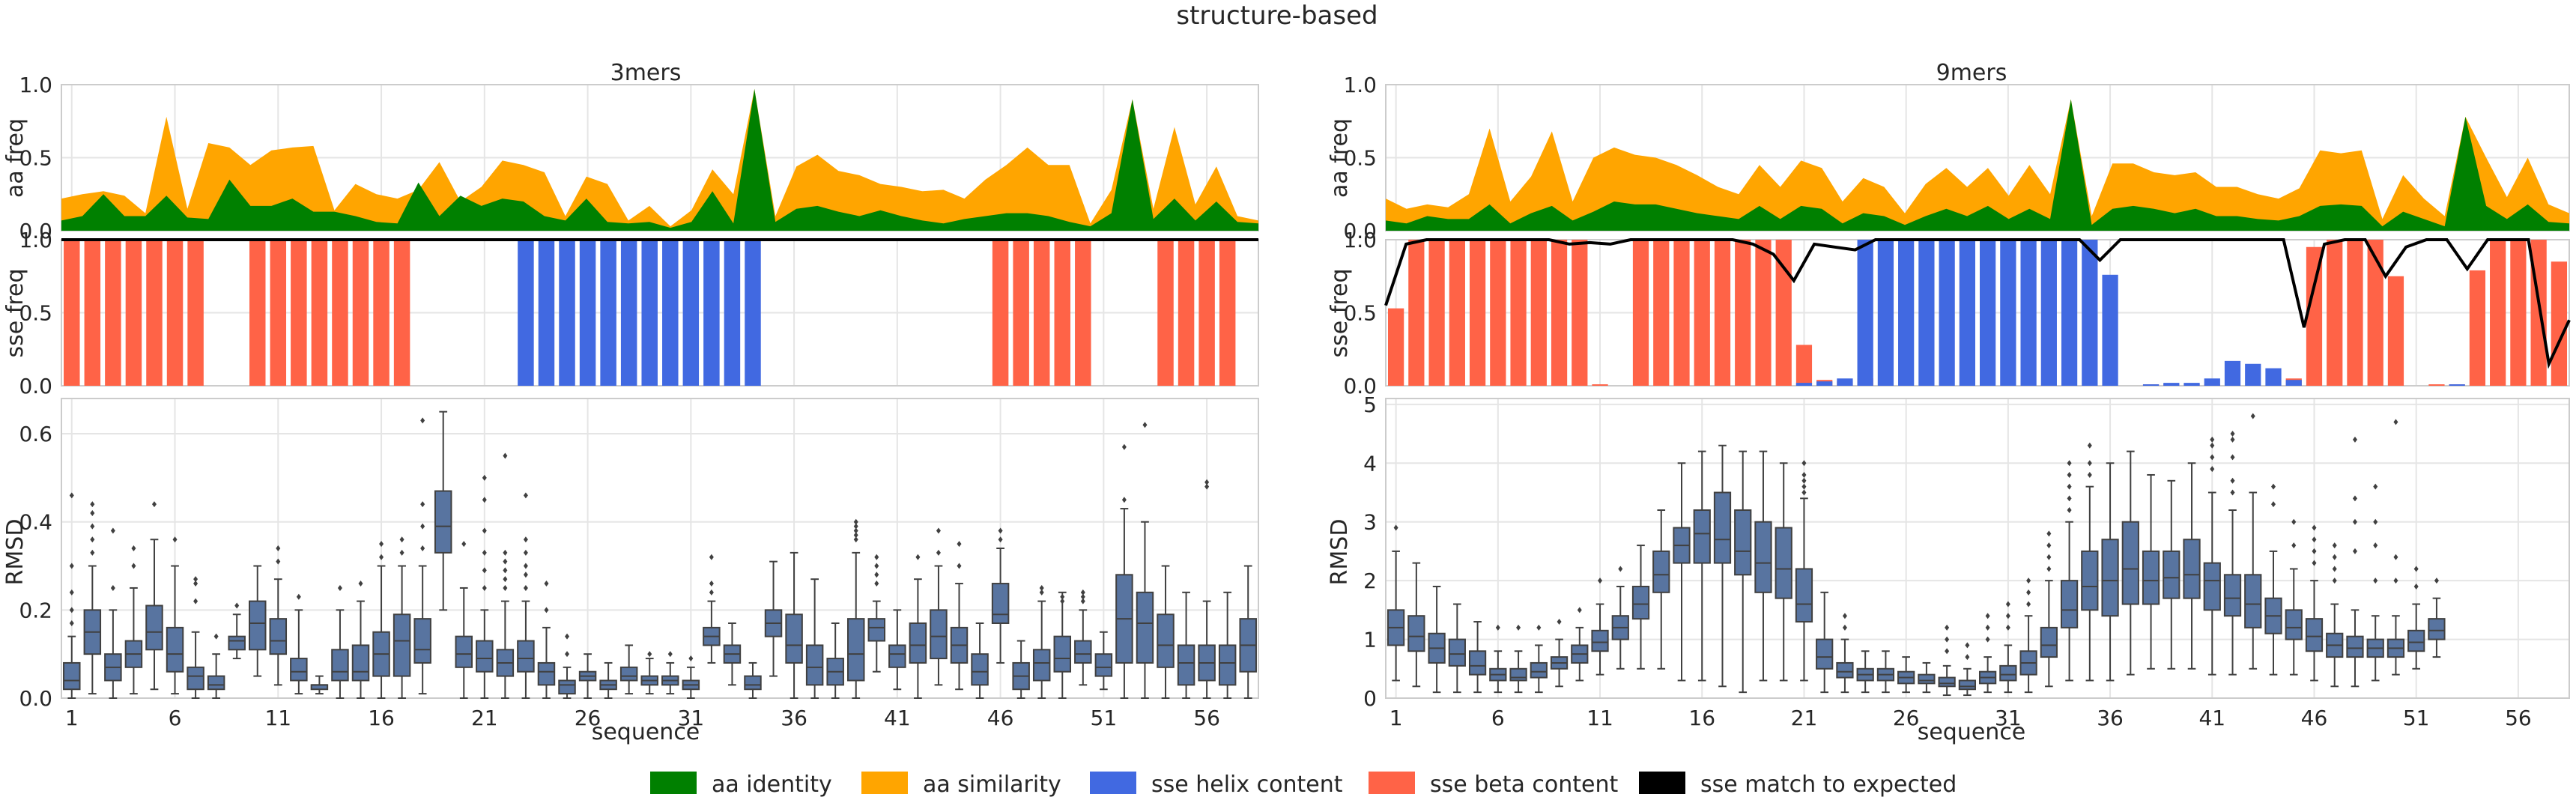  What do you see at coordinates (2314, 718) in the screenshot?
I see `xtick-label: 46` at bounding box center [2314, 718].